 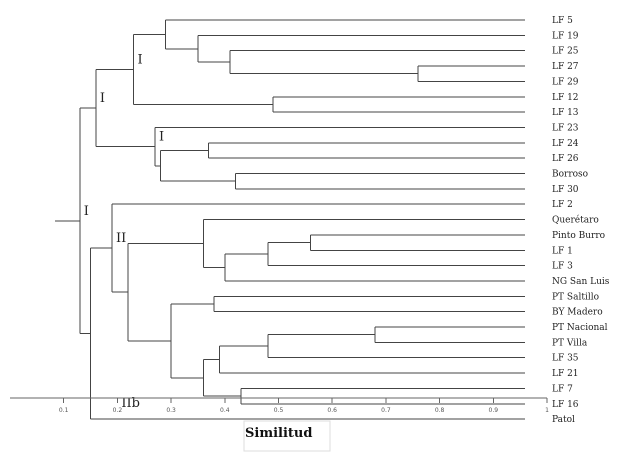 I want to click on leaf-label: Querétaro, so click(x=575, y=220).